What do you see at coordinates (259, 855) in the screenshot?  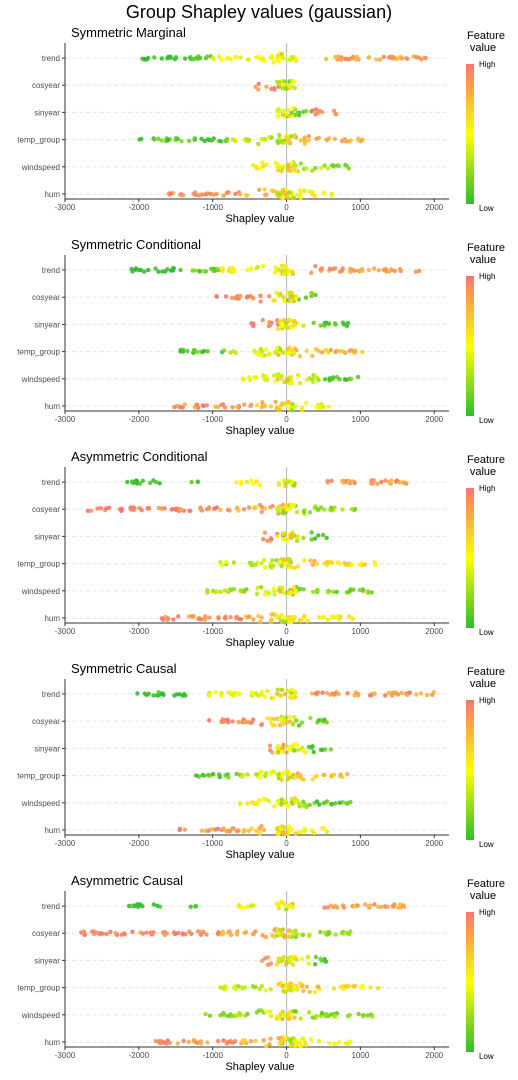 I see `x-axis-label: Shapley value` at bounding box center [259, 855].